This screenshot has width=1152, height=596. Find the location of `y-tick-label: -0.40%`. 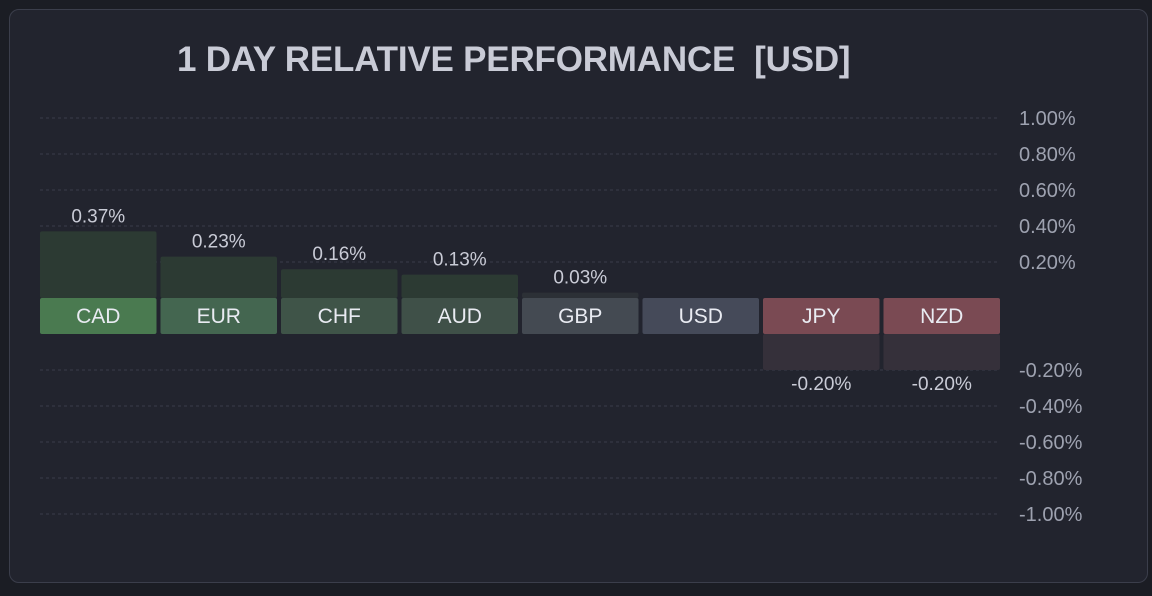

y-tick-label: -0.40% is located at coordinates (1051, 407).